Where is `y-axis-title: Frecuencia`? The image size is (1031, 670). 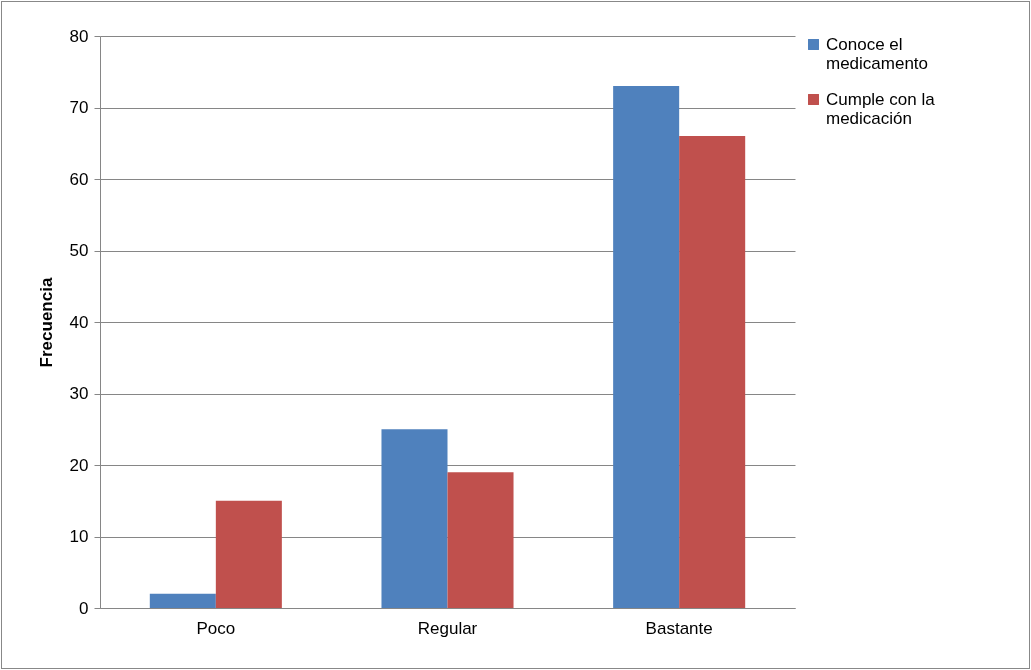
y-axis-title: Frecuencia is located at coordinates (46, 322).